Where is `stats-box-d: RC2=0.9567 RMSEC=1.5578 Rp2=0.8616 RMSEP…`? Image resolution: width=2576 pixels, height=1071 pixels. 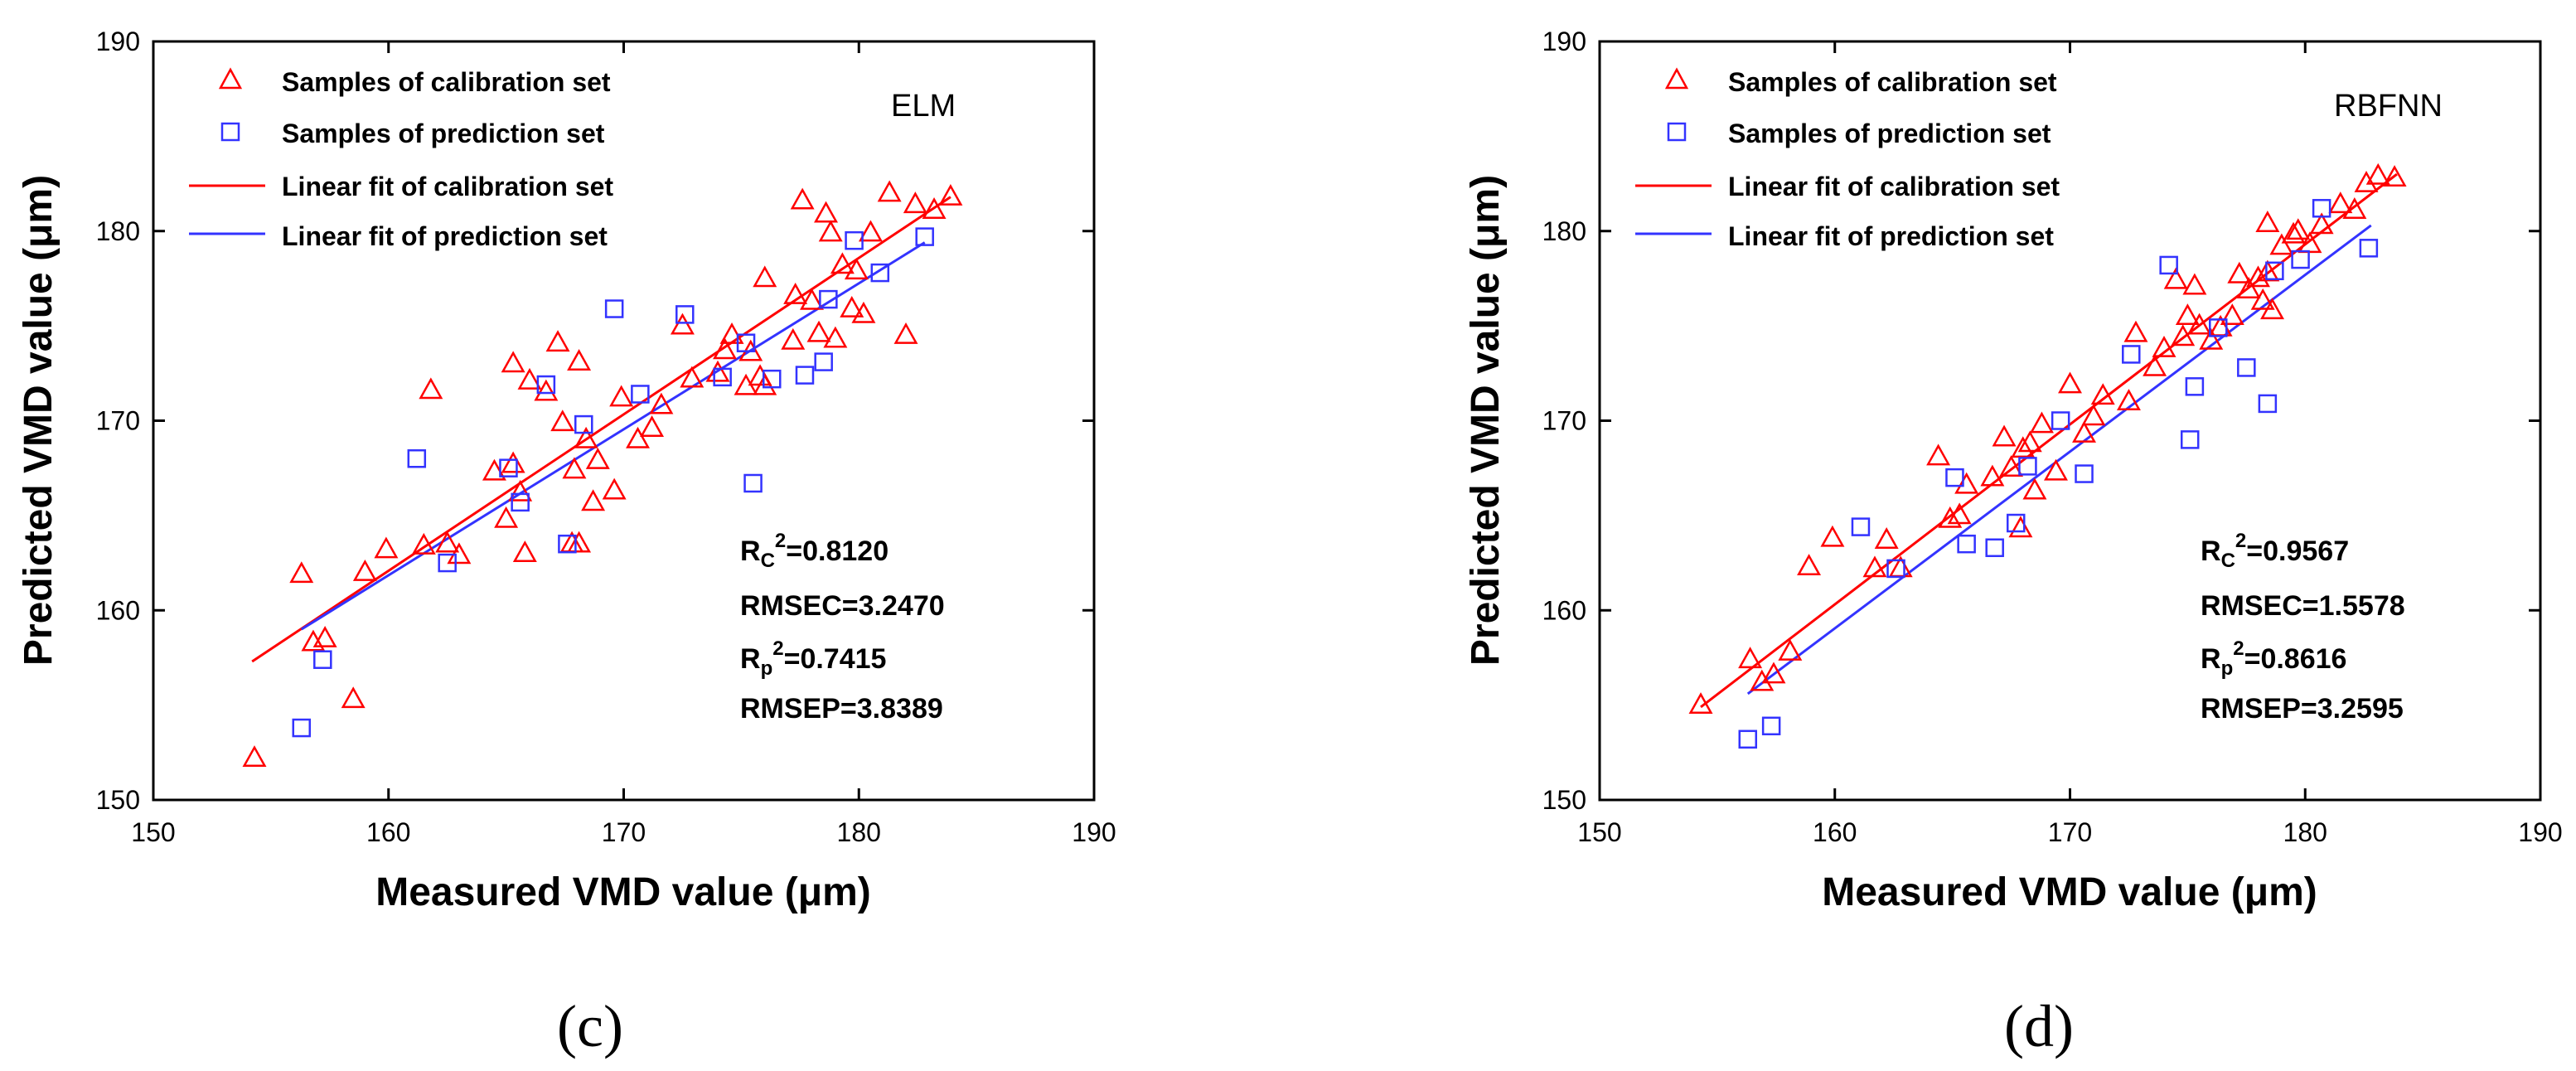
stats-box-d: RC2=0.9567 RMSEC=1.5578 Rp2=0.8616 RMSEP… is located at coordinates (2303, 627).